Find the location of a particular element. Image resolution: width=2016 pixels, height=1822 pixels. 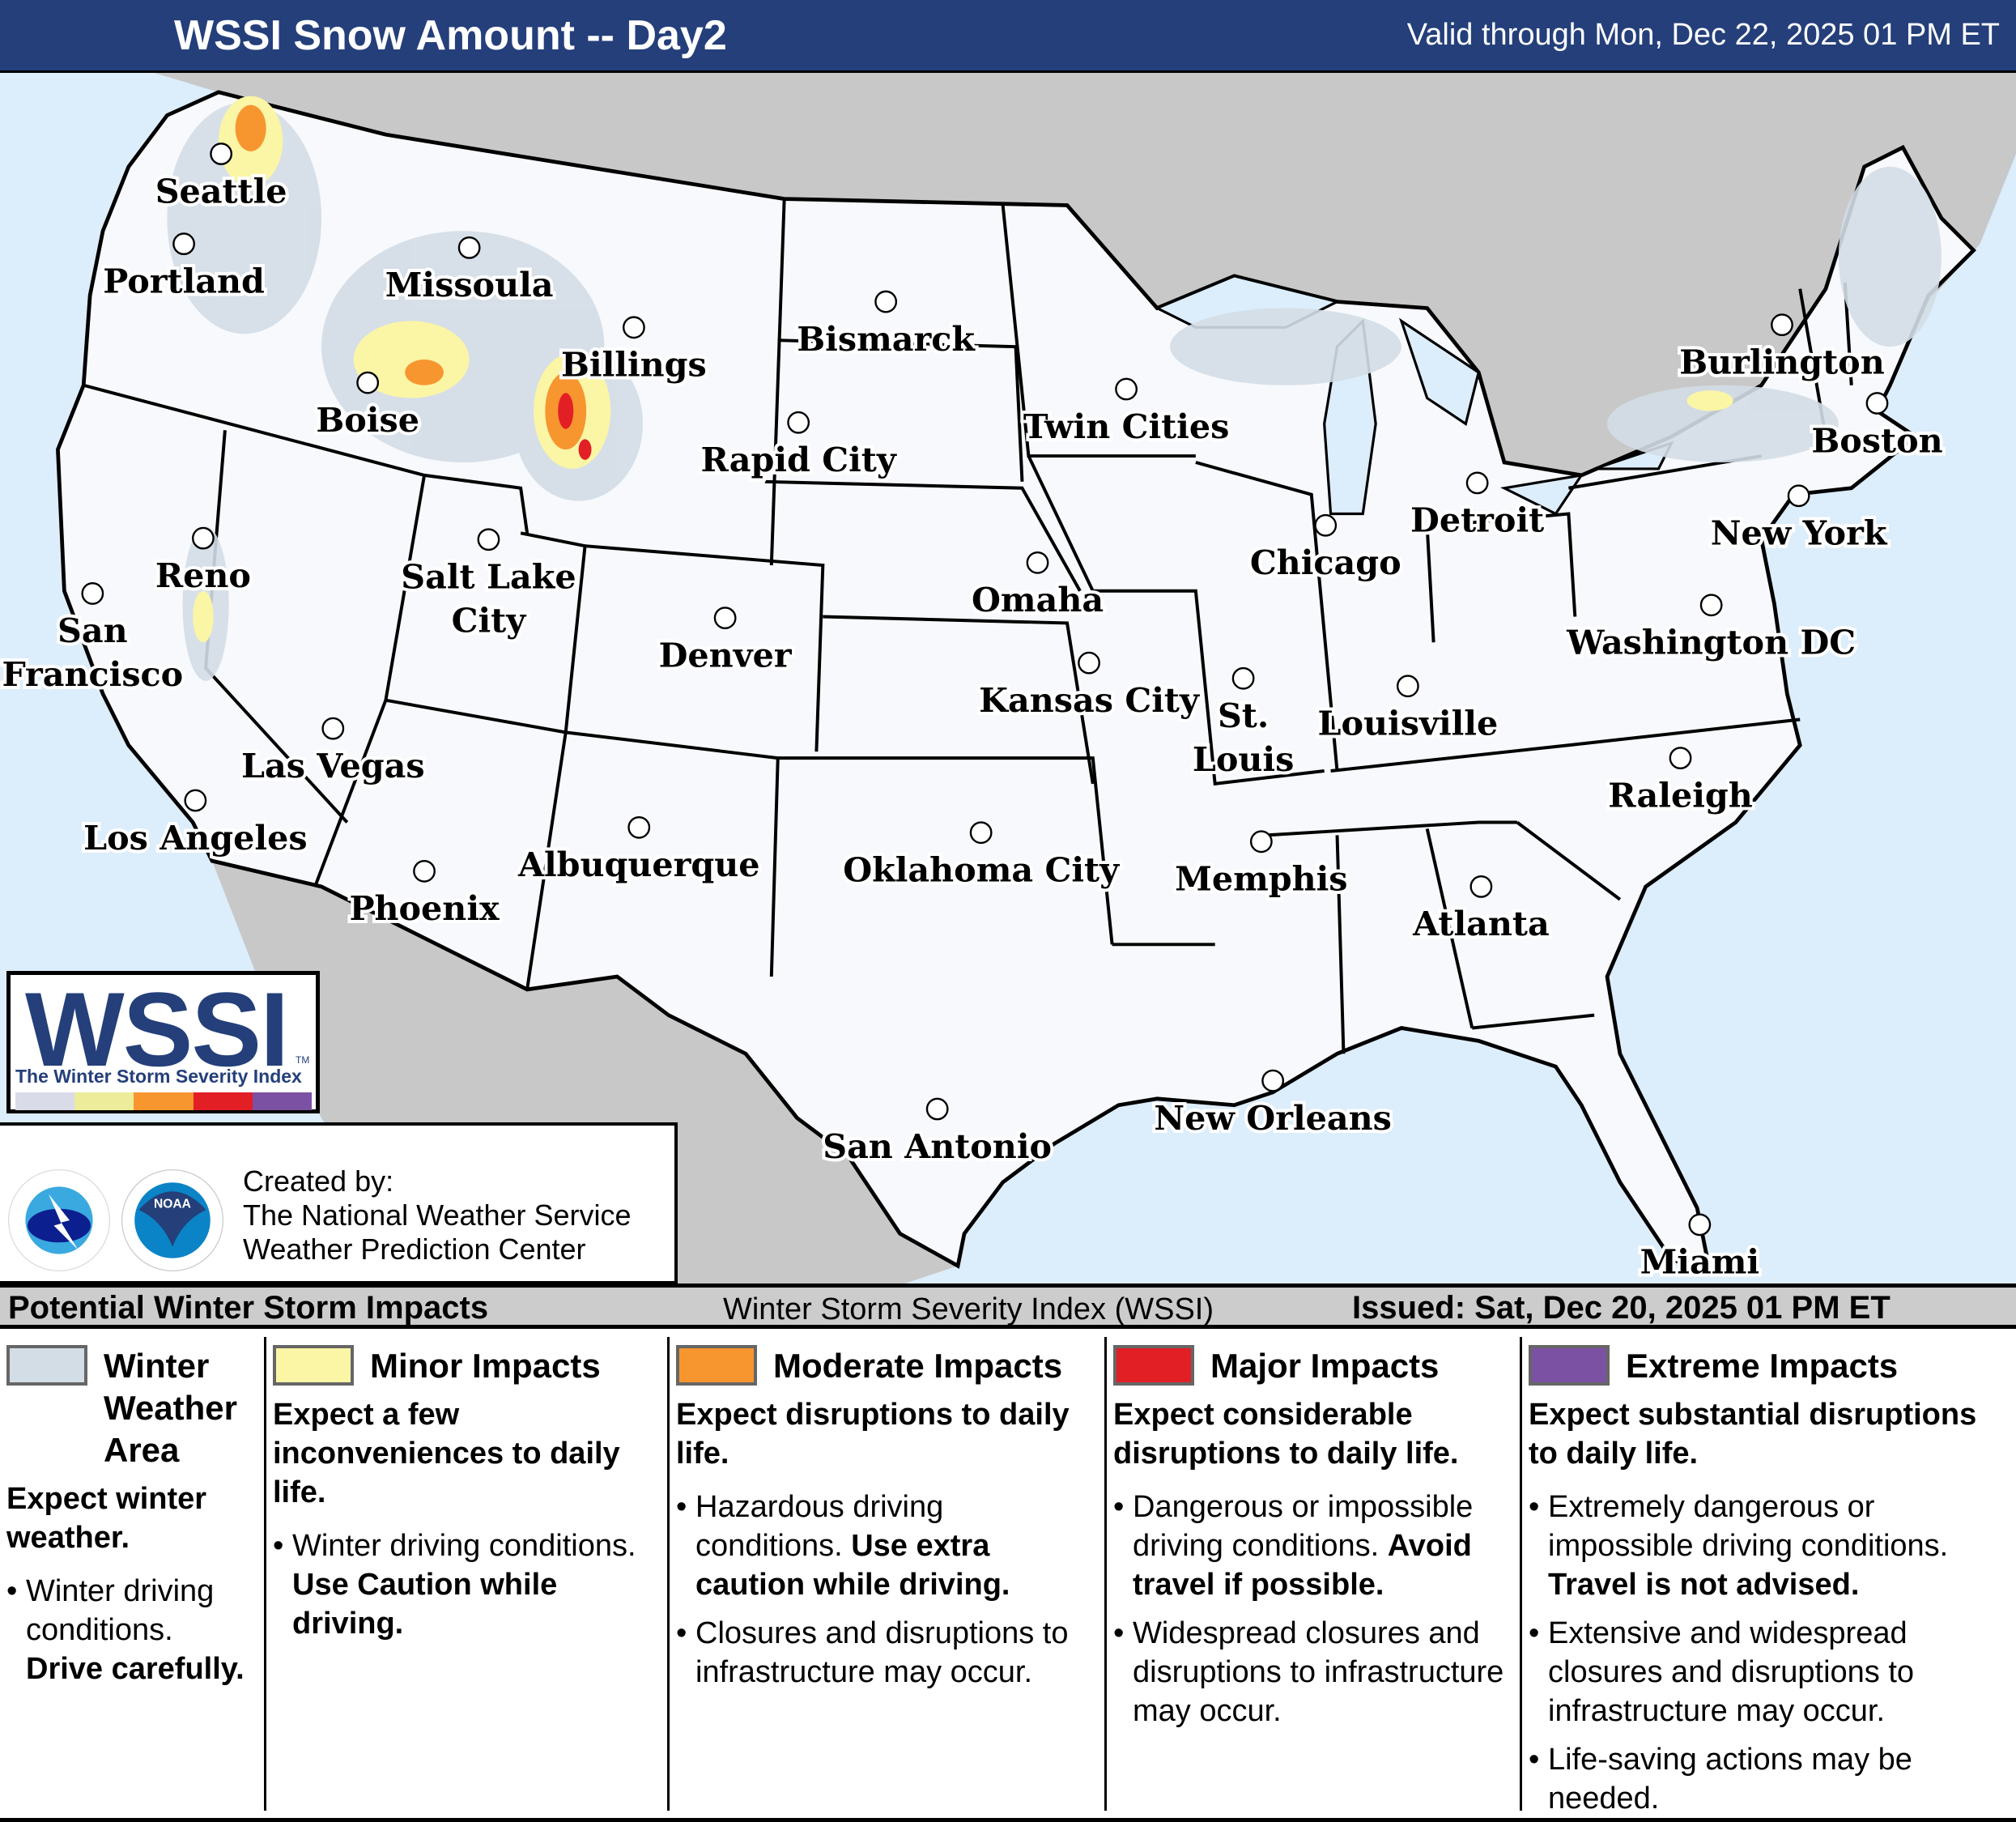

bullet-emphasis: Travel is not advised. is located at coordinates (1704, 1585).